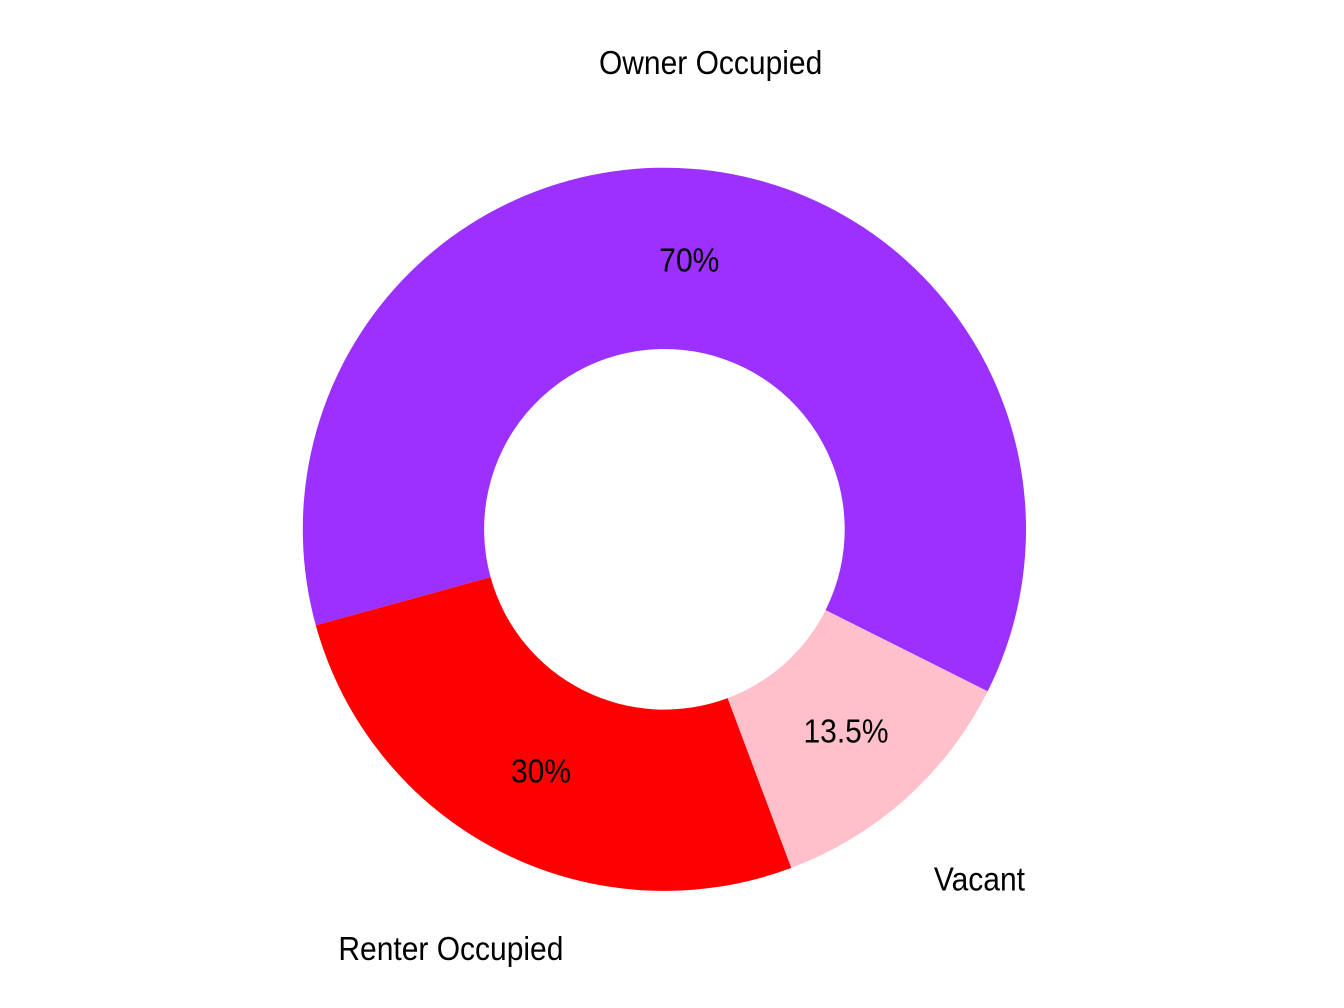 This screenshot has height=1008, width=1344. What do you see at coordinates (979, 879) in the screenshot?
I see `svg-text: Vacant` at bounding box center [979, 879].